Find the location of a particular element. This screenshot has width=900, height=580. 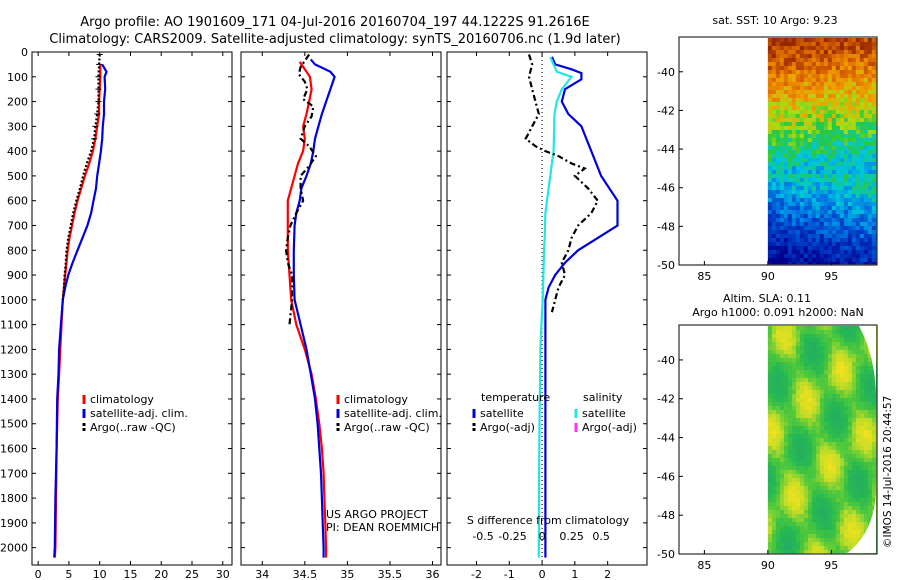

salinity-xtick-label: 34 is located at coordinates (262, 574).